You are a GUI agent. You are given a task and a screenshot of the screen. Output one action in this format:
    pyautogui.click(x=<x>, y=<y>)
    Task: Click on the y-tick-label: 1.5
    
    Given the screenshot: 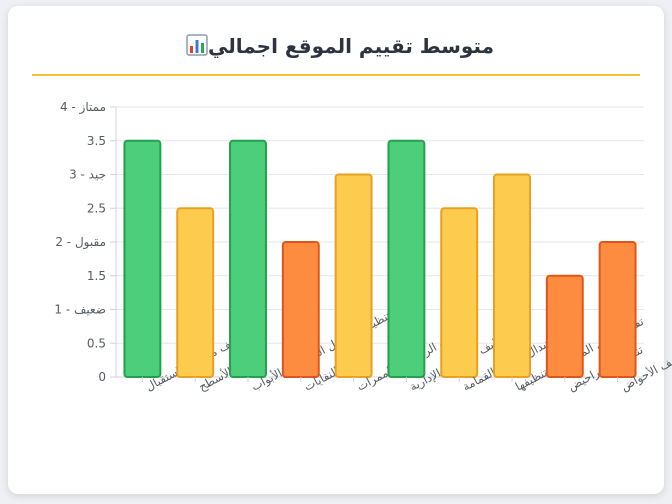 What is the action you would take?
    pyautogui.click(x=96, y=276)
    